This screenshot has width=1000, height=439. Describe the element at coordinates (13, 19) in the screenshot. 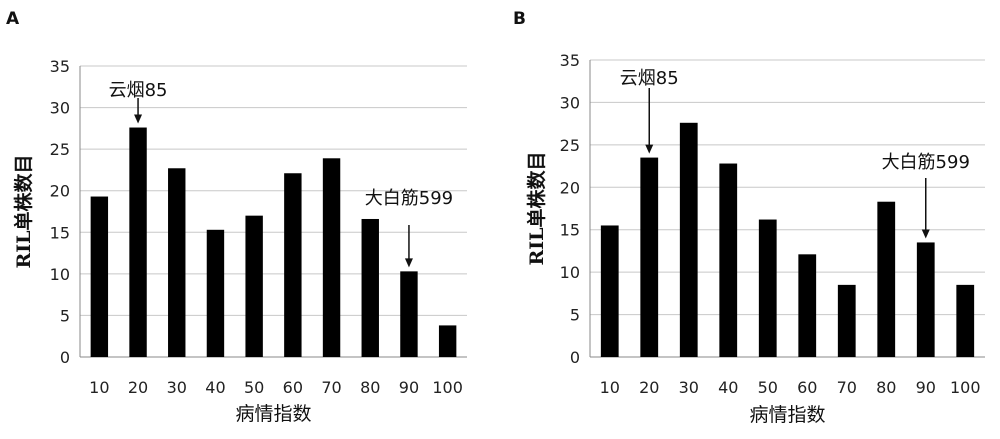

I see `panel-letter: A` at that location.